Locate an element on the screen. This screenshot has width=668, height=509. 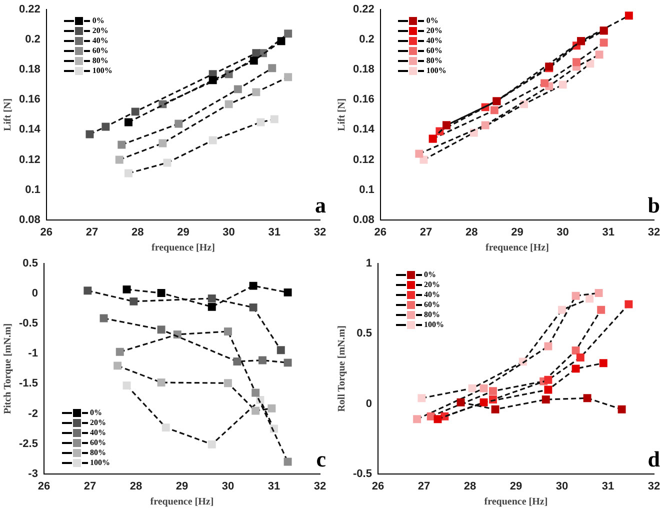
y-tick-label: -1.5 is located at coordinates (28, 384).